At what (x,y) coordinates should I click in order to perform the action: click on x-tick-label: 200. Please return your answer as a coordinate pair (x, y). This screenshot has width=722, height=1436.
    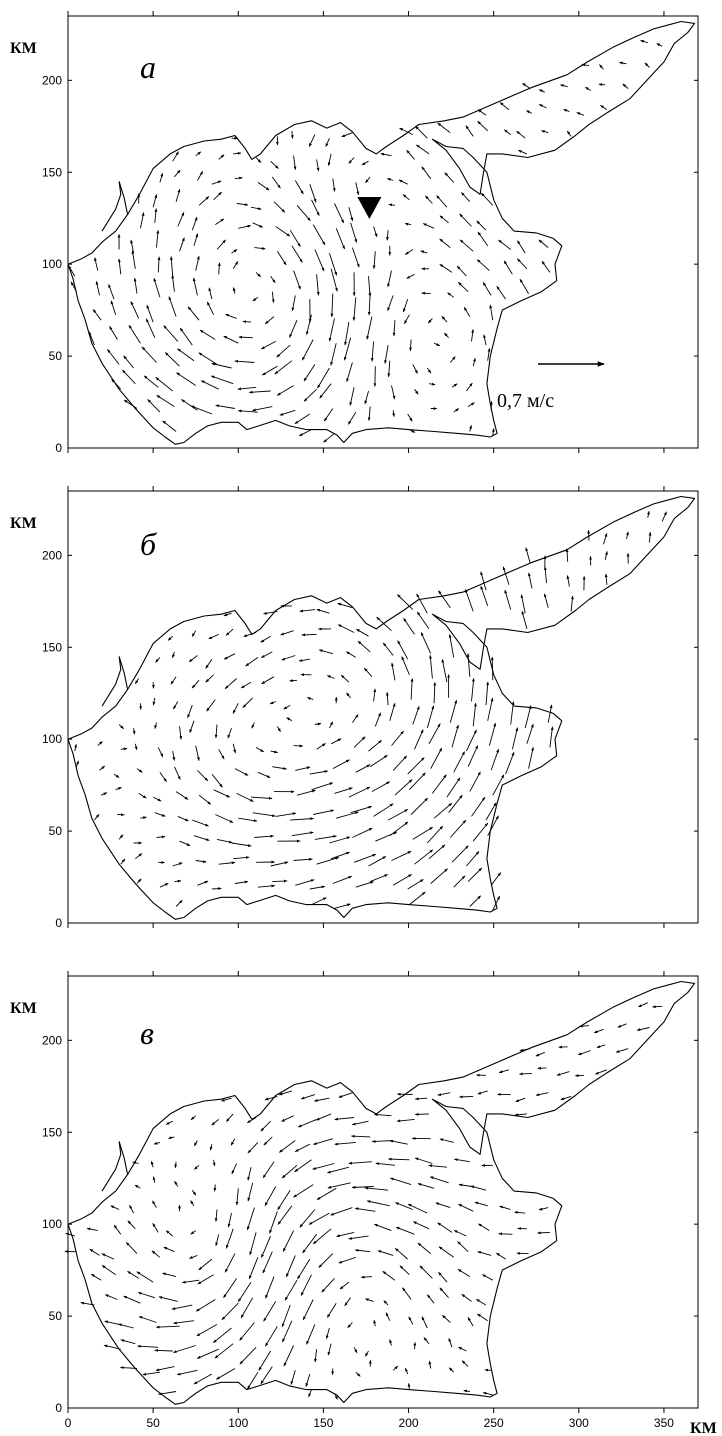
    Looking at the image, I should click on (409, 1423).